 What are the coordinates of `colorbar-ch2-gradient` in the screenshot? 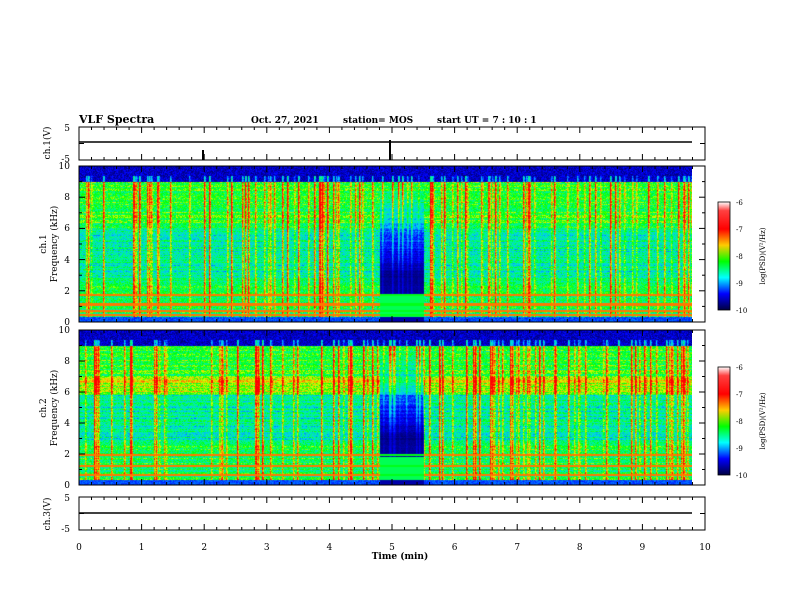 It's located at (724, 421).